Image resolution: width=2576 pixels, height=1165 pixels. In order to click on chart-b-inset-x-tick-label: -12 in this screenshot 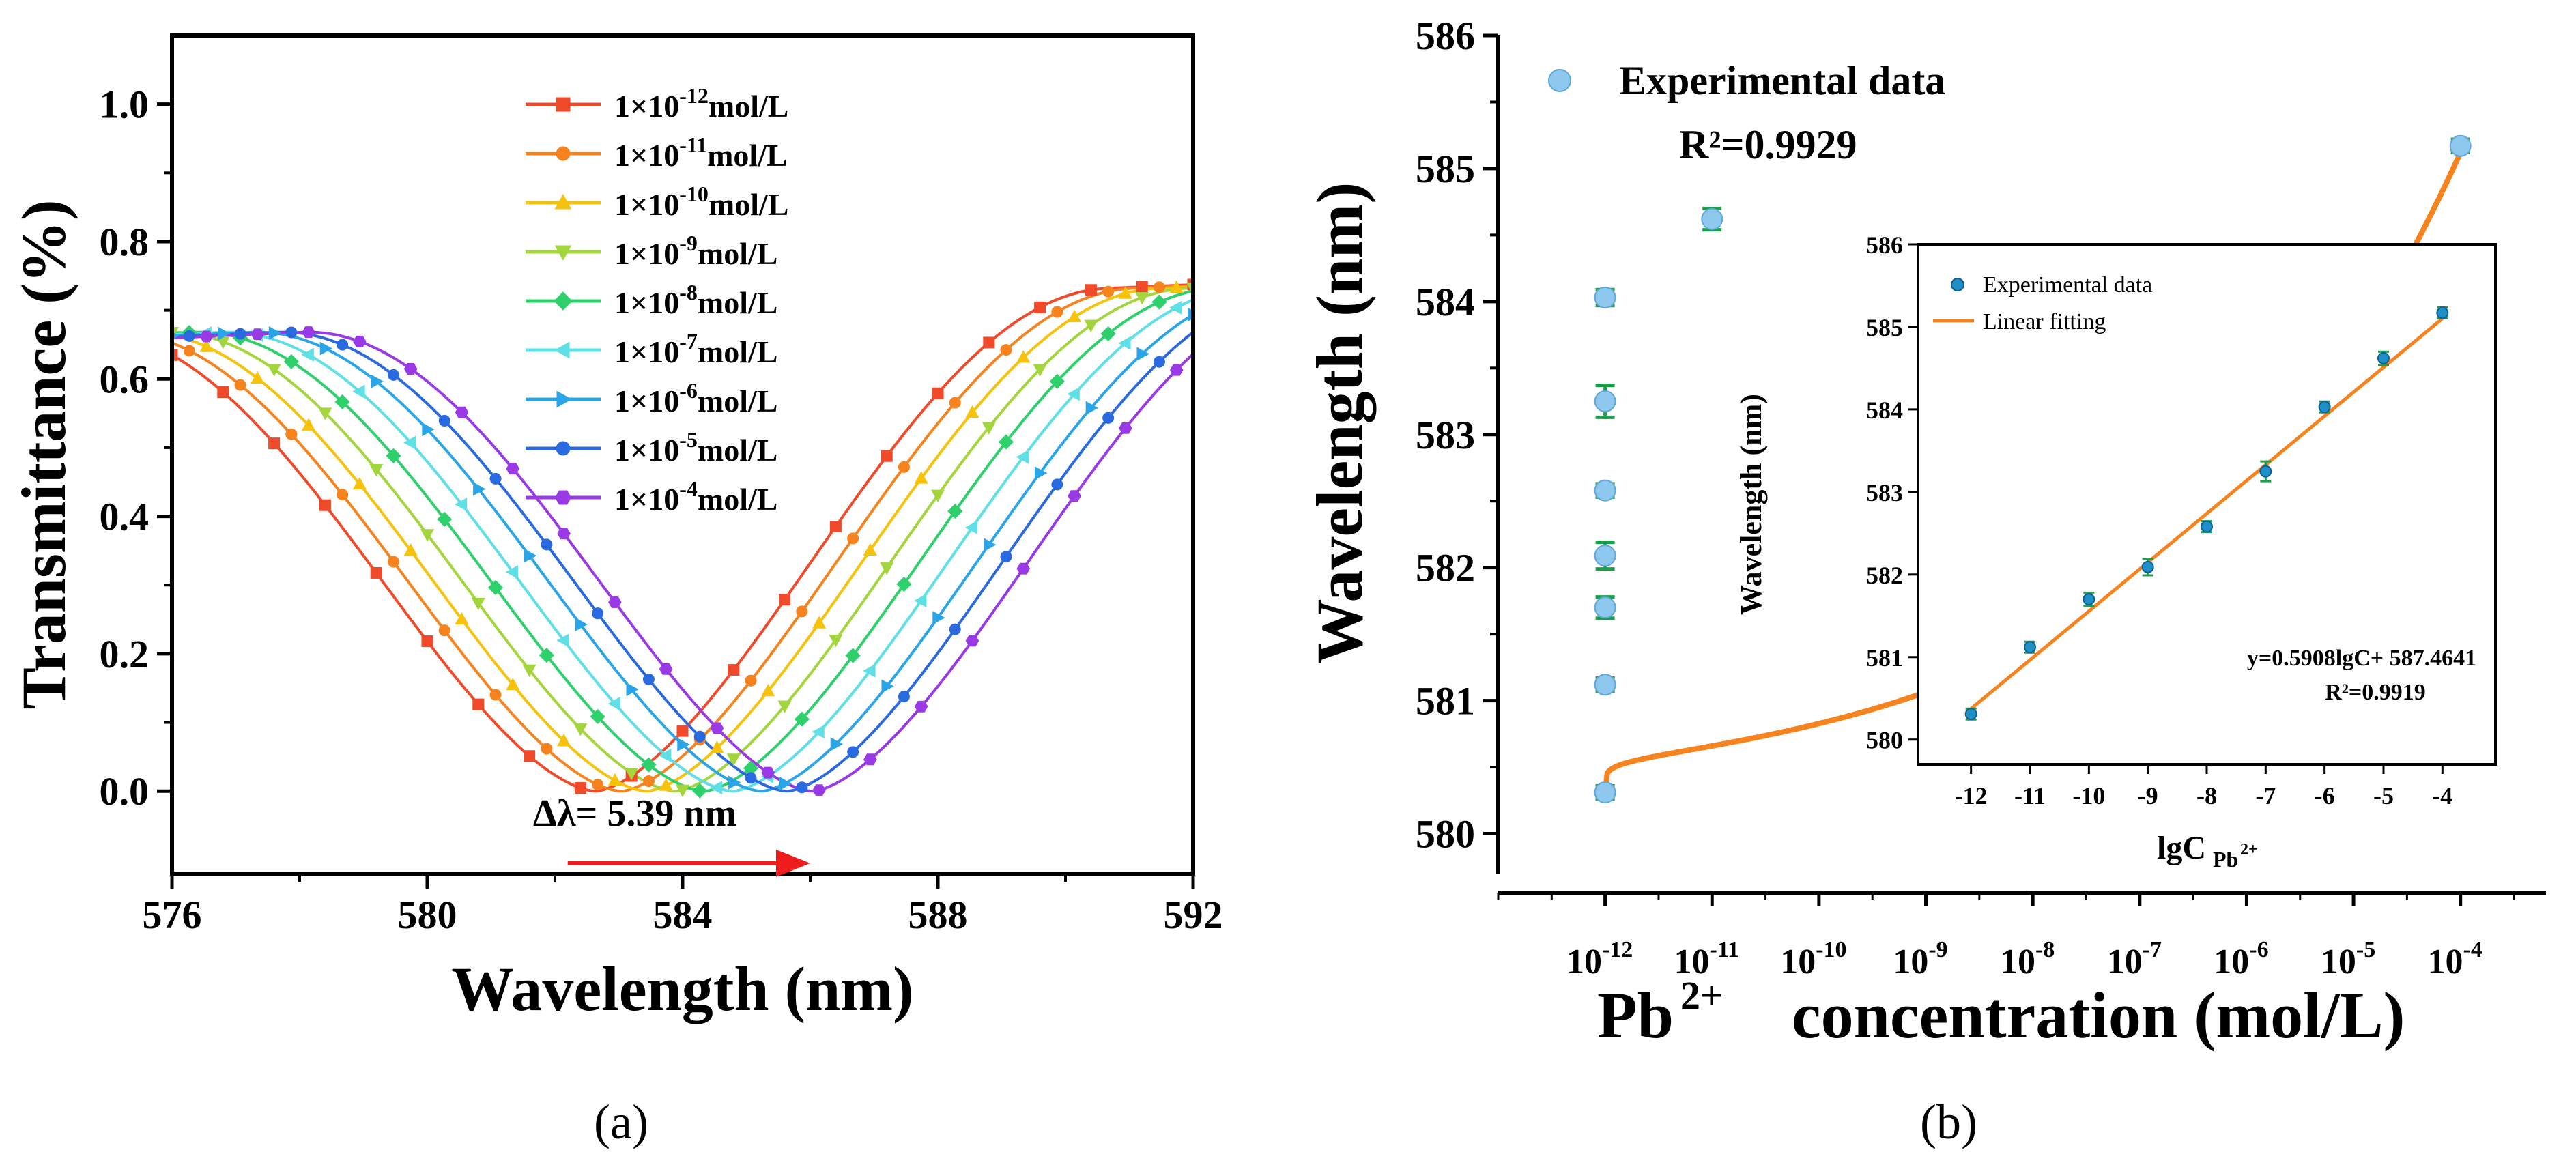, I will do `click(1971, 795)`.